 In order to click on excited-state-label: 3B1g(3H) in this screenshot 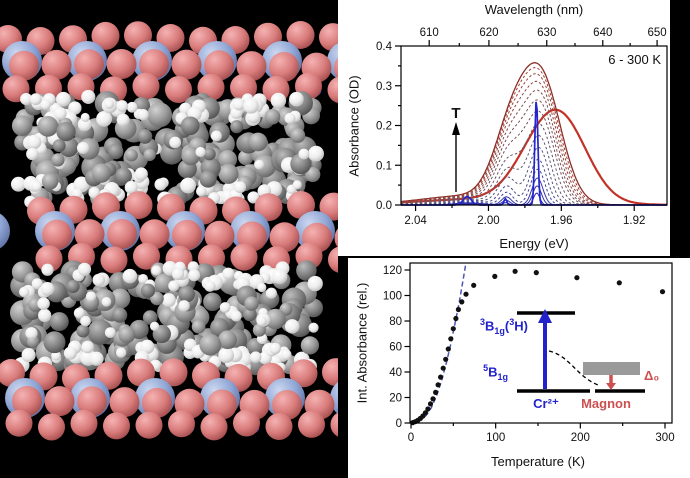, I will do `click(504, 326)`.